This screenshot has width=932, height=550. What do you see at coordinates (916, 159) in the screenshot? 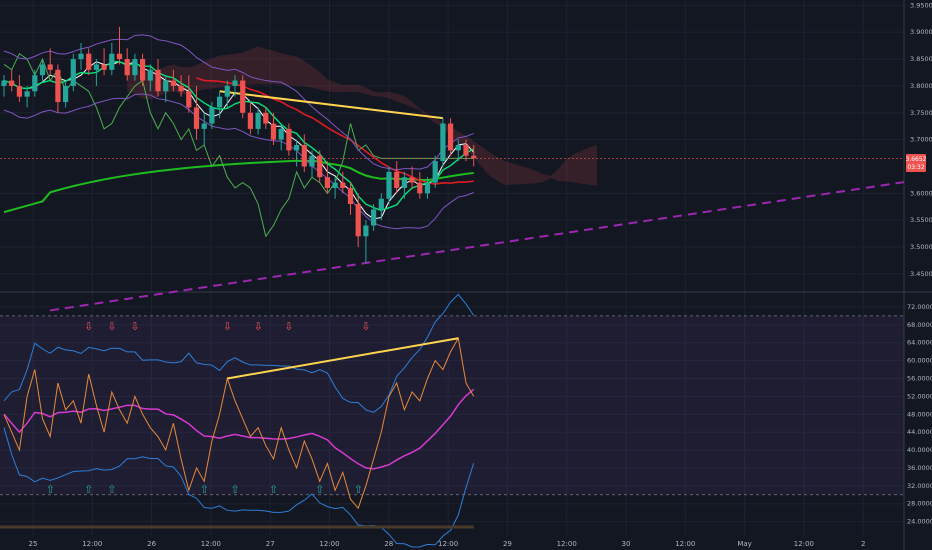
I see `last-price-value: 3.6652` at bounding box center [916, 159].